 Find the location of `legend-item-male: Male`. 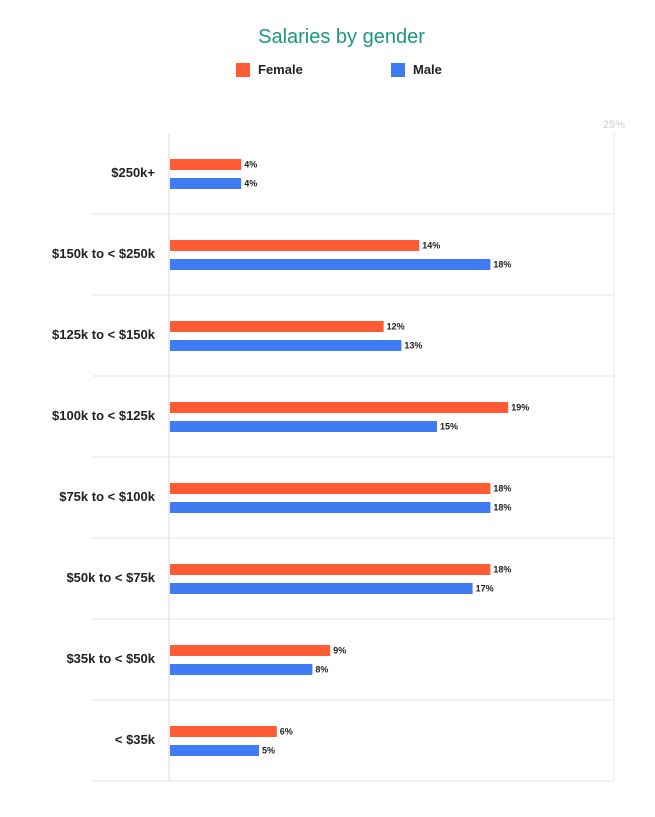

legend-item-male: Male is located at coordinates (416, 69).